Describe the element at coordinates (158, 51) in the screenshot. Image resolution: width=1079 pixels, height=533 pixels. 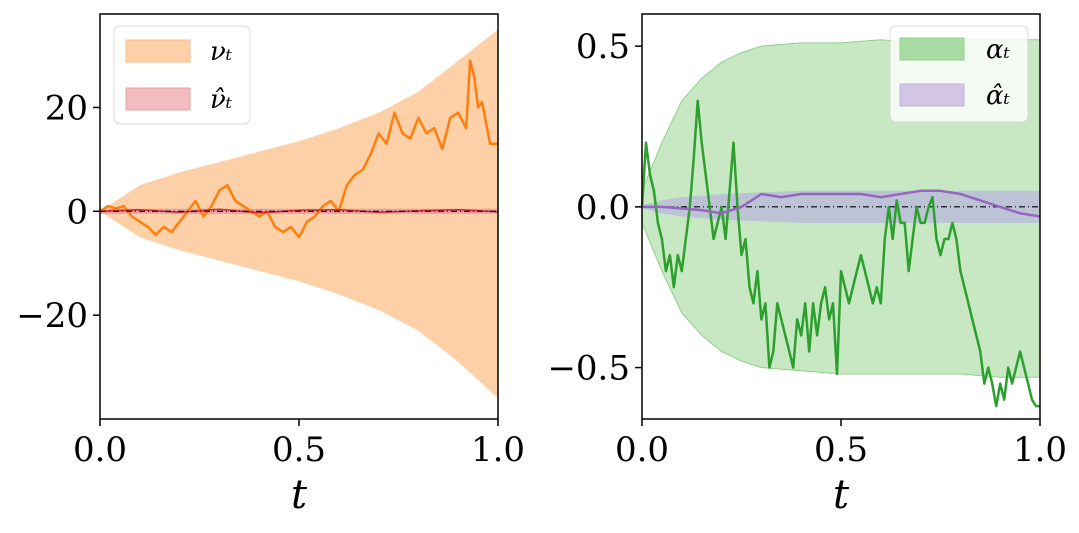
I see `legend-swatch-nu` at that location.